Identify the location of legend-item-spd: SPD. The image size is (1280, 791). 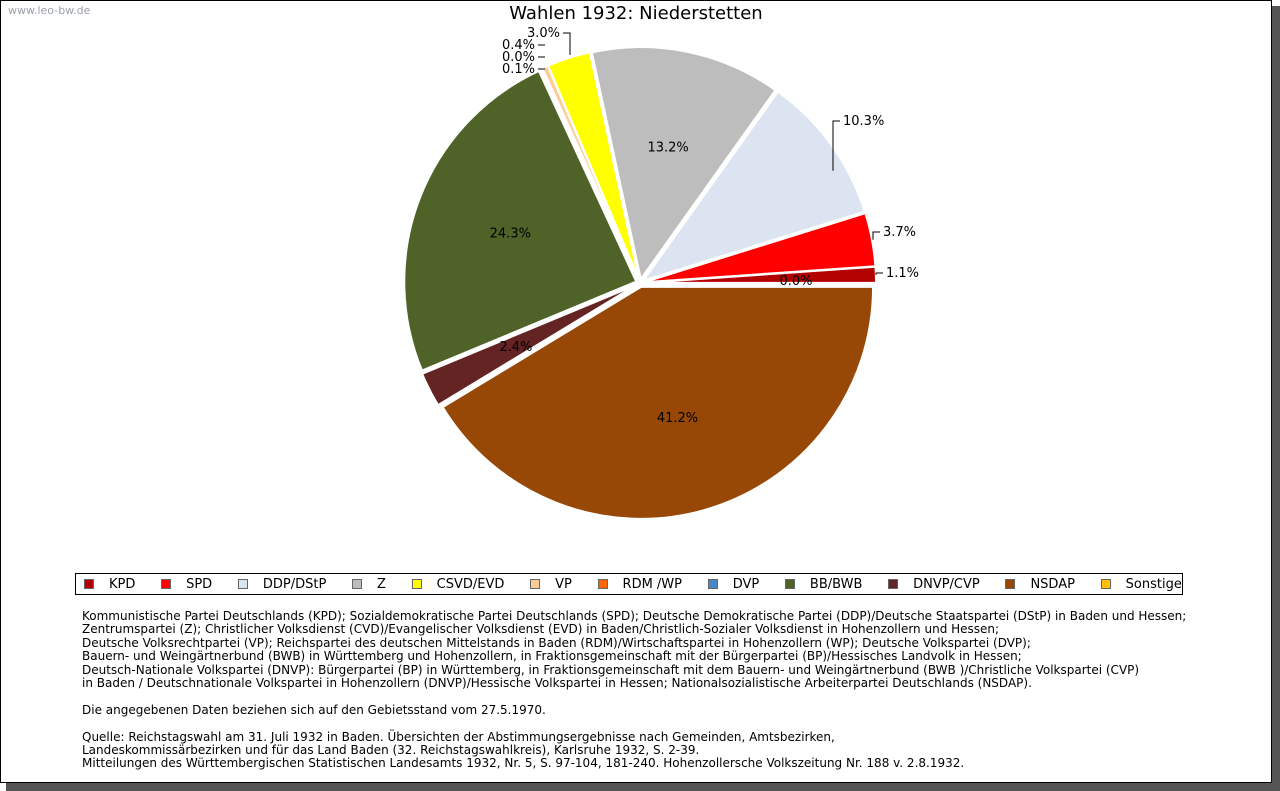
(186, 584).